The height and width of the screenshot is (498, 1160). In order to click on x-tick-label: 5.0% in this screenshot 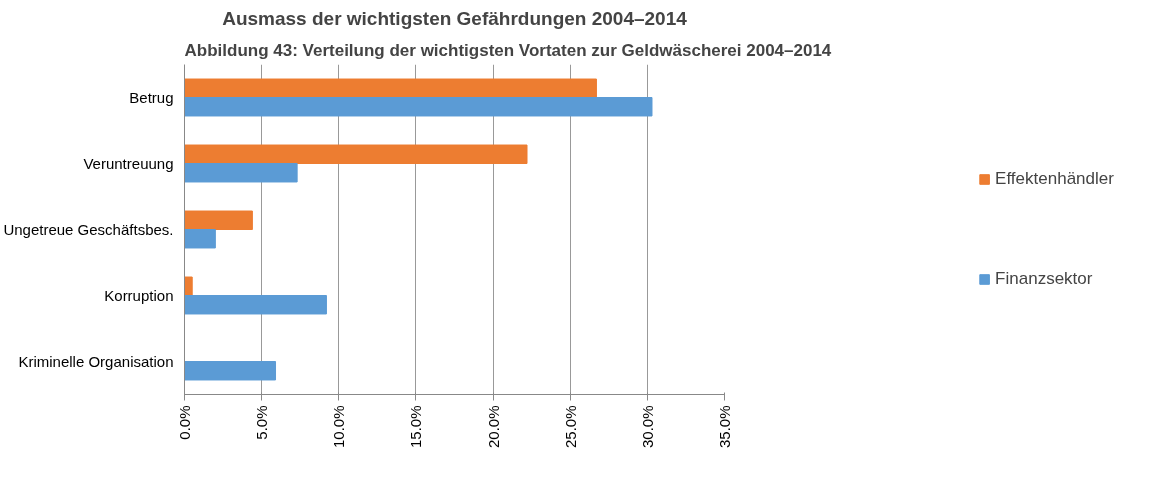, I will do `click(262, 422)`.